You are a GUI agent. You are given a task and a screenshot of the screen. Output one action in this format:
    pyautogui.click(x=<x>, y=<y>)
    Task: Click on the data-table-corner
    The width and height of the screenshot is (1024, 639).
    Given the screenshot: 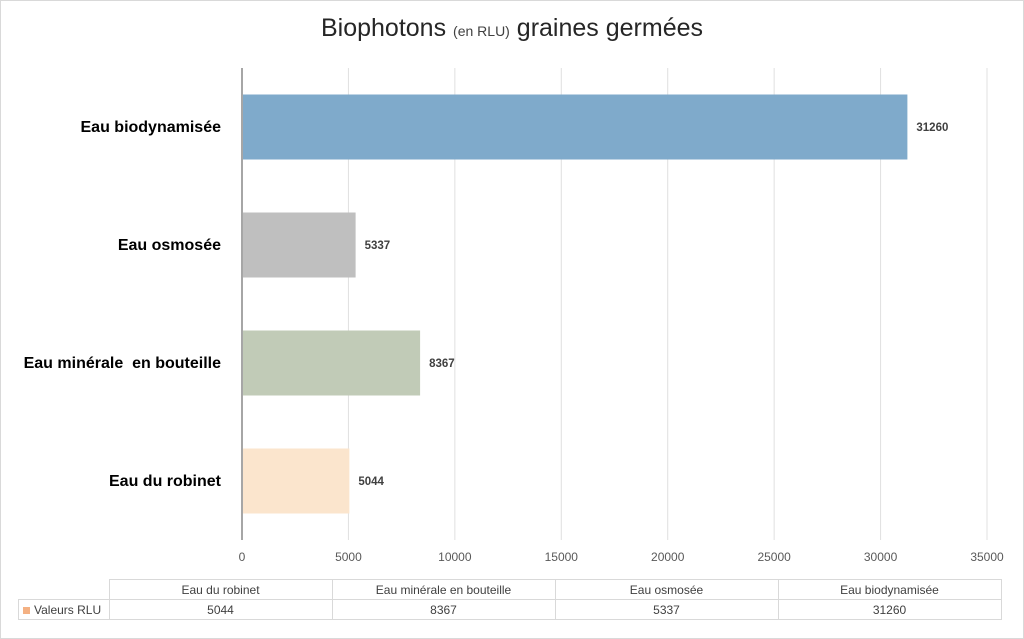 What is the action you would take?
    pyautogui.click(x=64, y=590)
    